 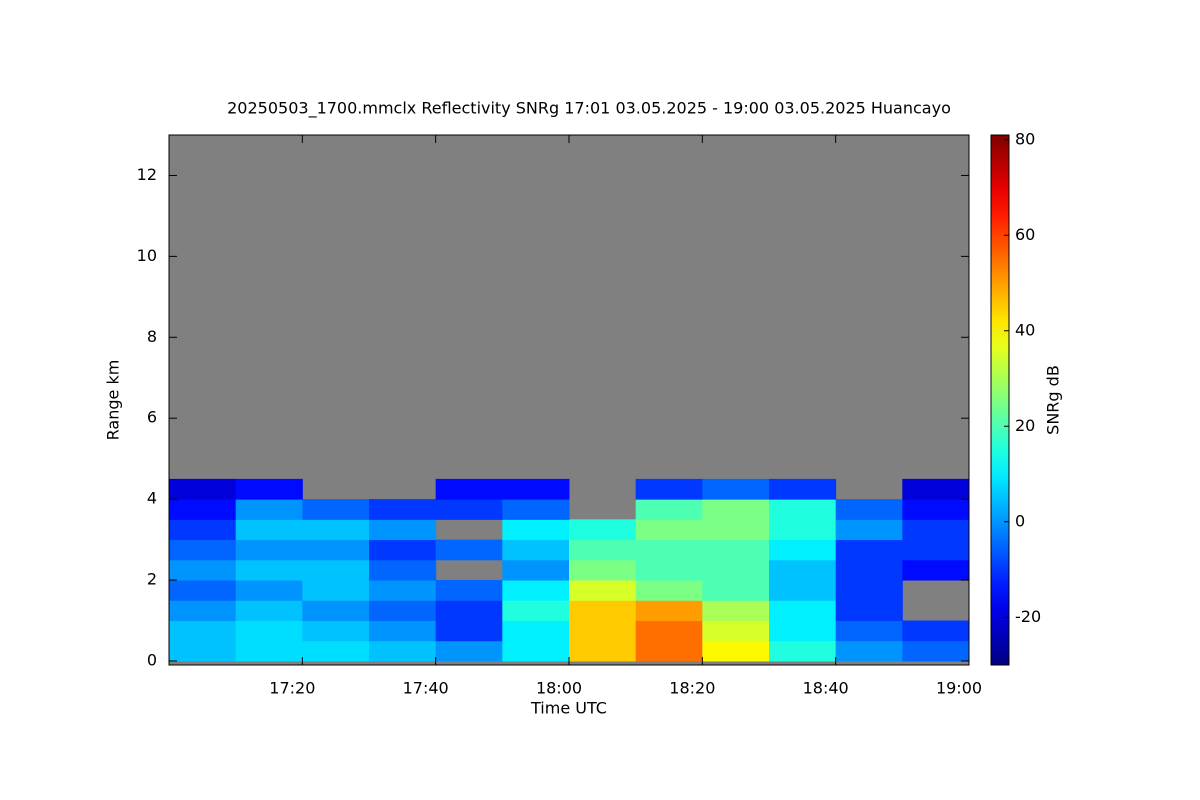 I want to click on x-tick-label: 18:20, so click(x=692, y=688).